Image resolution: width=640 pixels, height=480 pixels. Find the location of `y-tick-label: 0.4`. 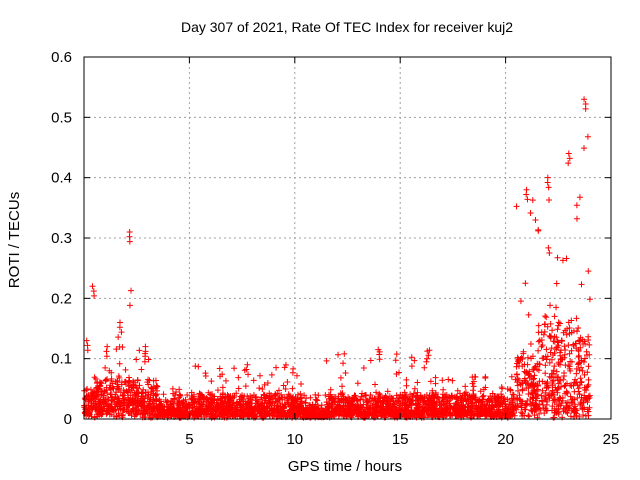

y-tick-label: 0.4 is located at coordinates (61, 178).